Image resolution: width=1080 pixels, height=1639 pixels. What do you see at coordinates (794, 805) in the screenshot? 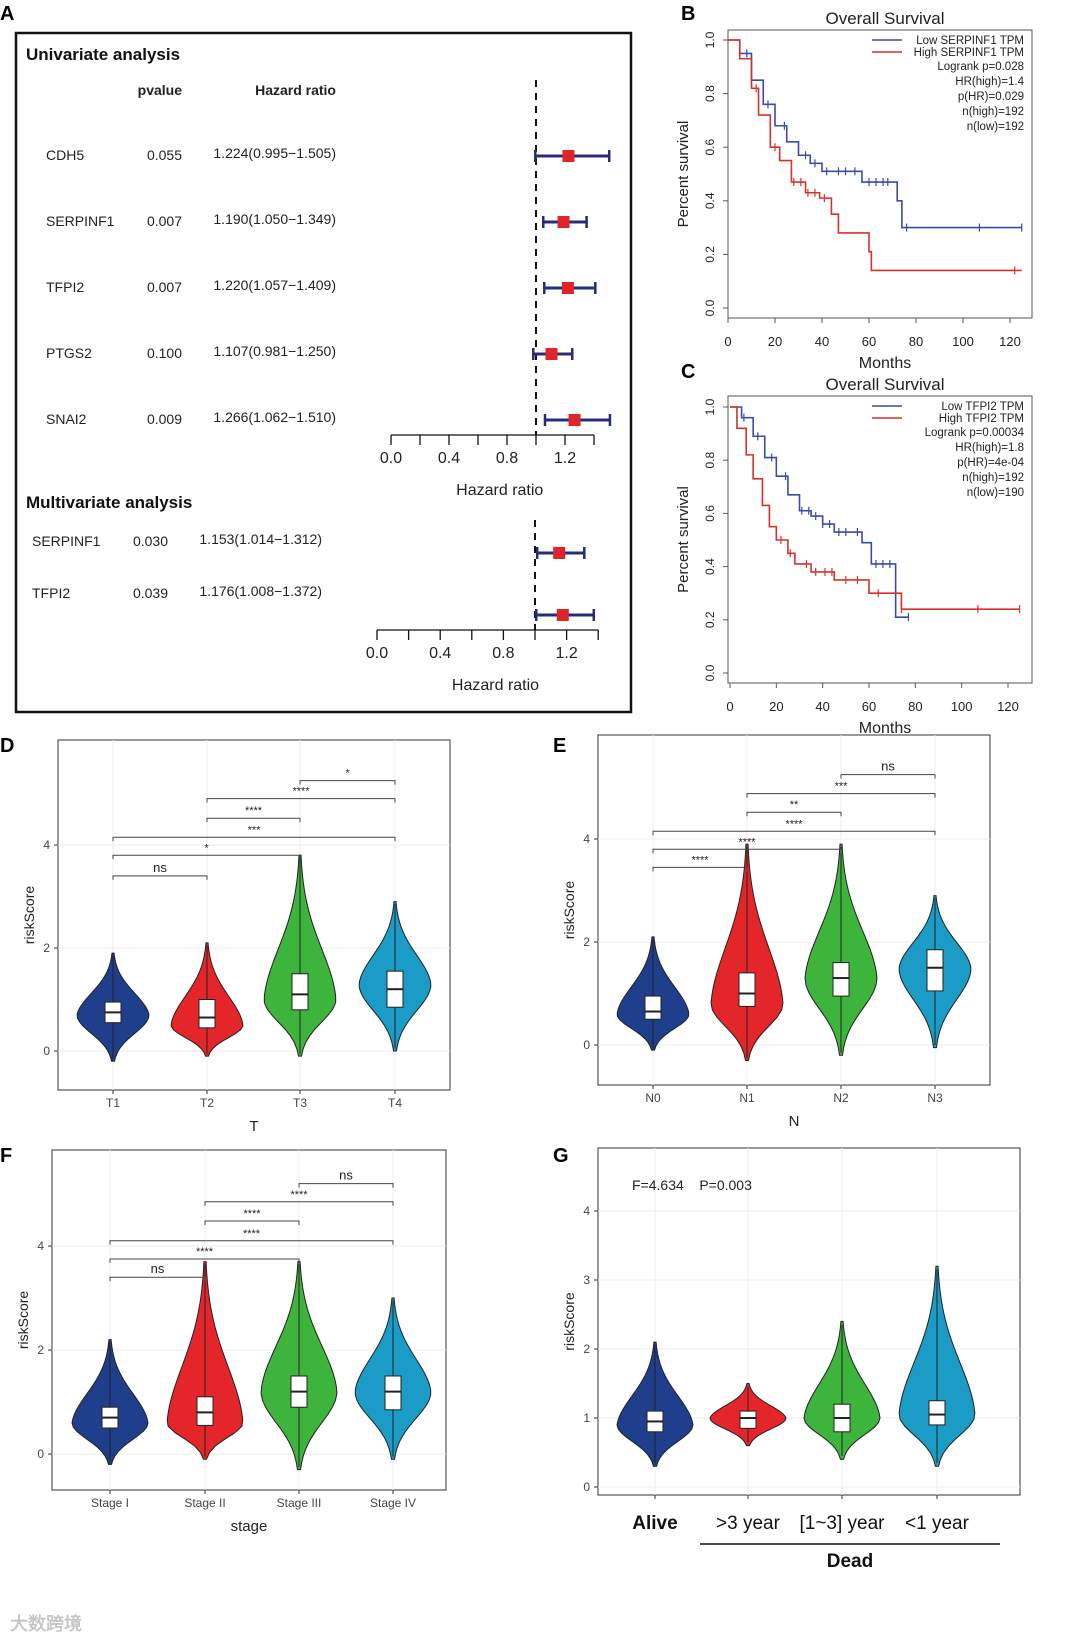
I see `significance-label: **` at bounding box center [794, 805].